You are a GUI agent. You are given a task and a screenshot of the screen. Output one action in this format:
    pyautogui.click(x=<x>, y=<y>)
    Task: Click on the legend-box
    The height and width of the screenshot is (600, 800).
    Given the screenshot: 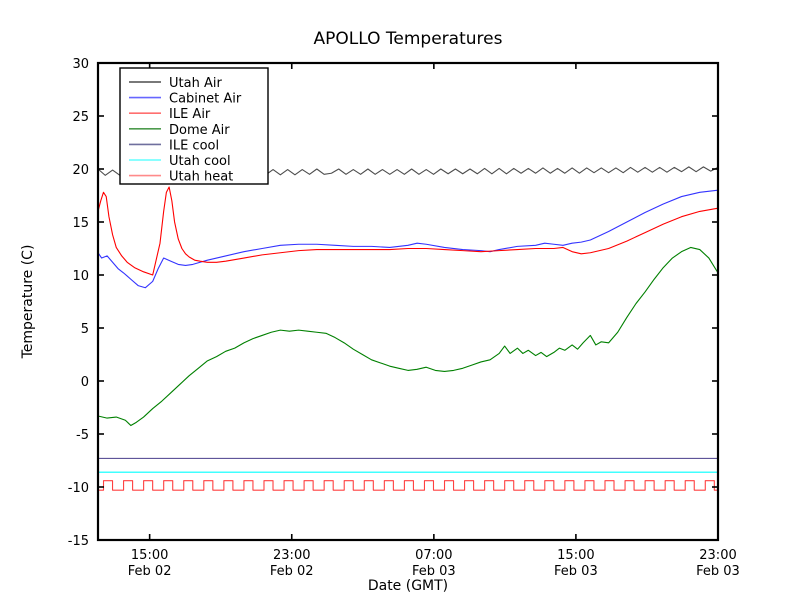 What is the action you would take?
    pyautogui.click(x=194, y=126)
    